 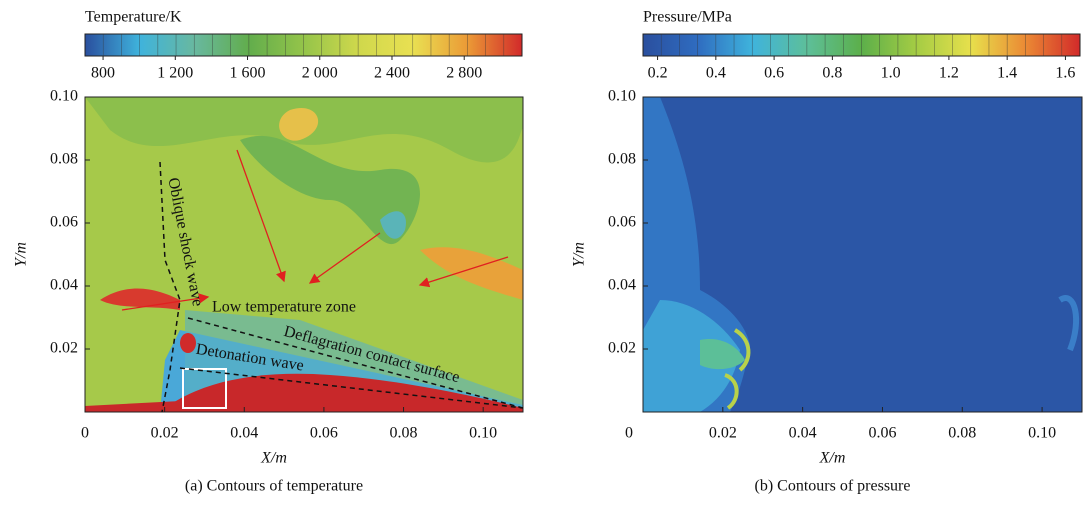 What do you see at coordinates (103, 73) in the screenshot?
I see `colorbar-tick-label: 800` at bounding box center [103, 73].